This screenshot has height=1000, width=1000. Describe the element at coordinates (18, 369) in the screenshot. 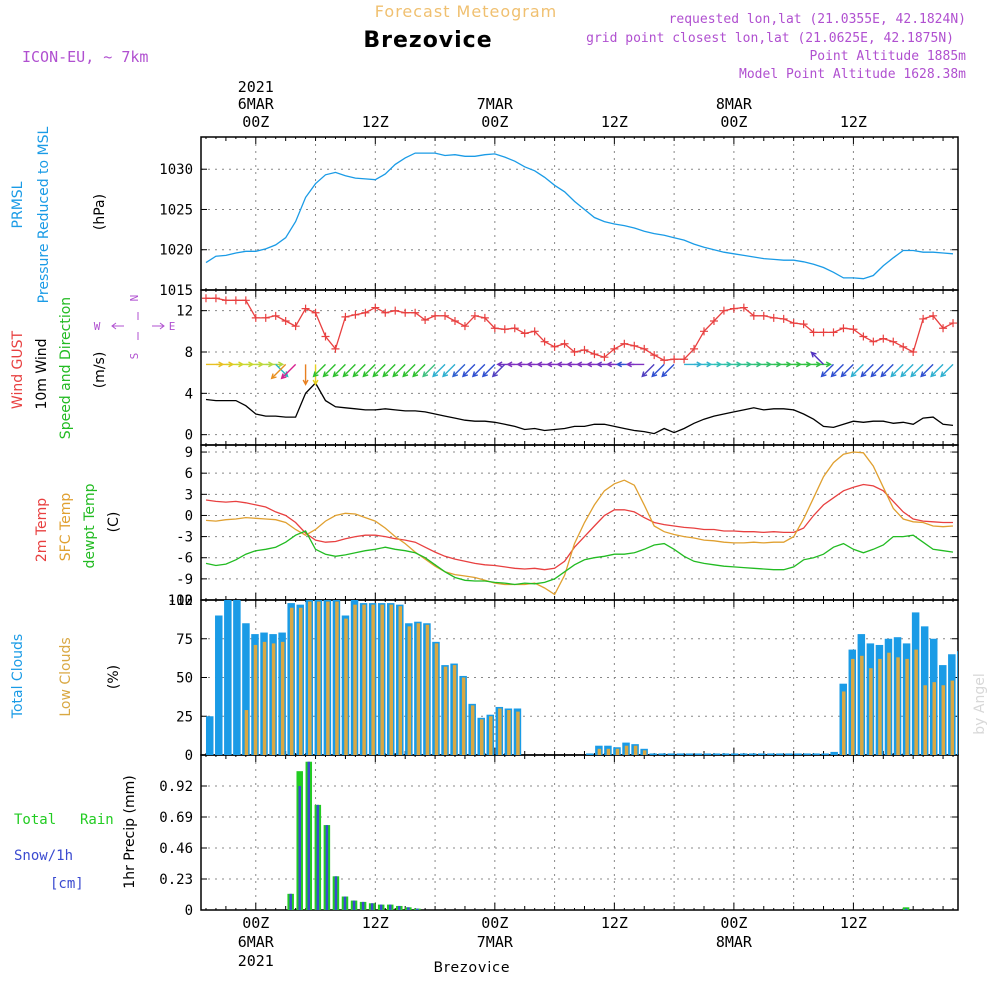

I see `gust-label: Wind GUST` at that location.